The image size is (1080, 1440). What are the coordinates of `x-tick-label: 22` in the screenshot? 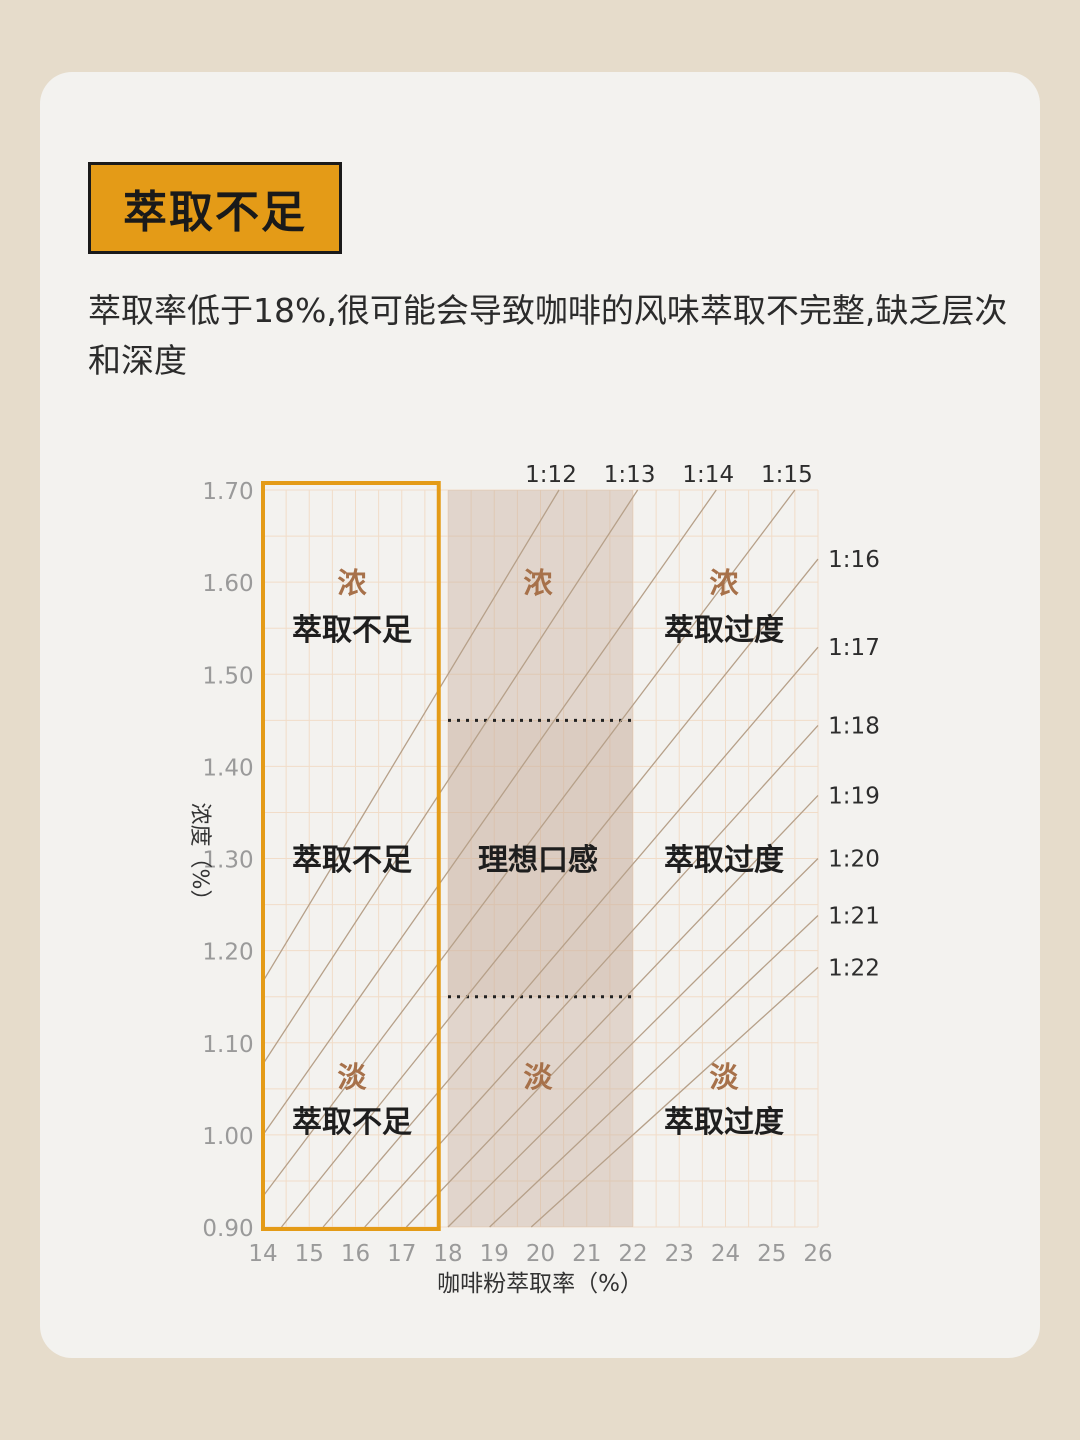 It's located at (632, 1254).